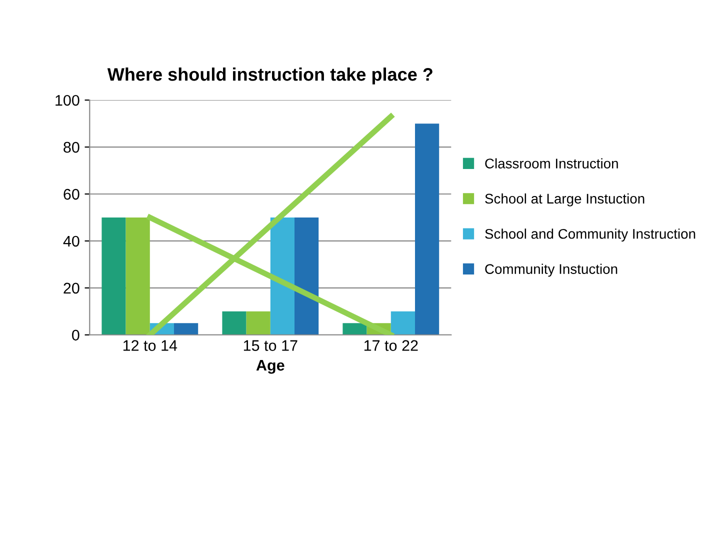  Describe the element at coordinates (71, 241) in the screenshot. I see `y-tick-label: 40` at that location.